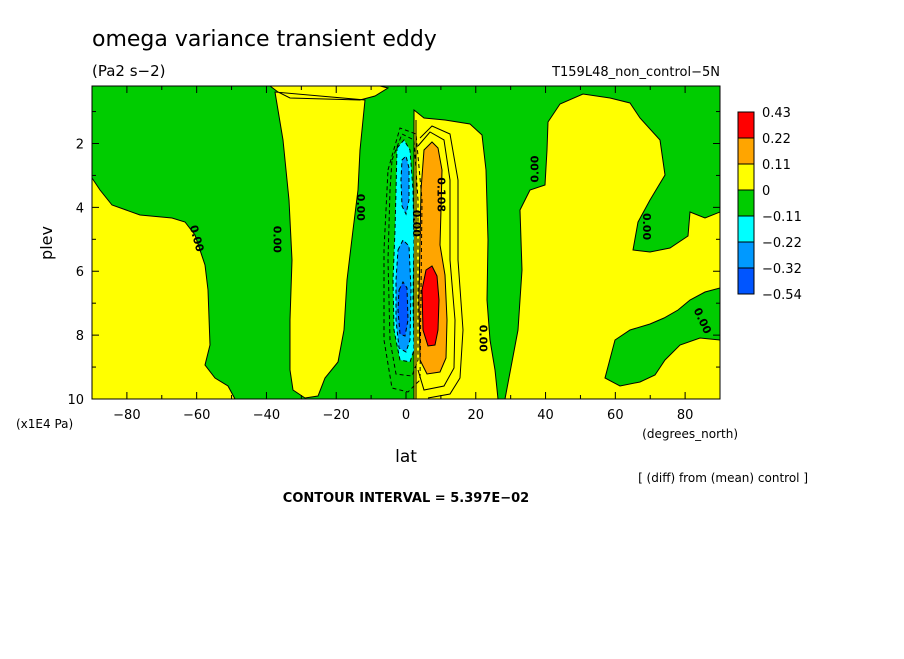  Describe the element at coordinates (75, 400) in the screenshot. I see `y-tick-label: 10` at that location.